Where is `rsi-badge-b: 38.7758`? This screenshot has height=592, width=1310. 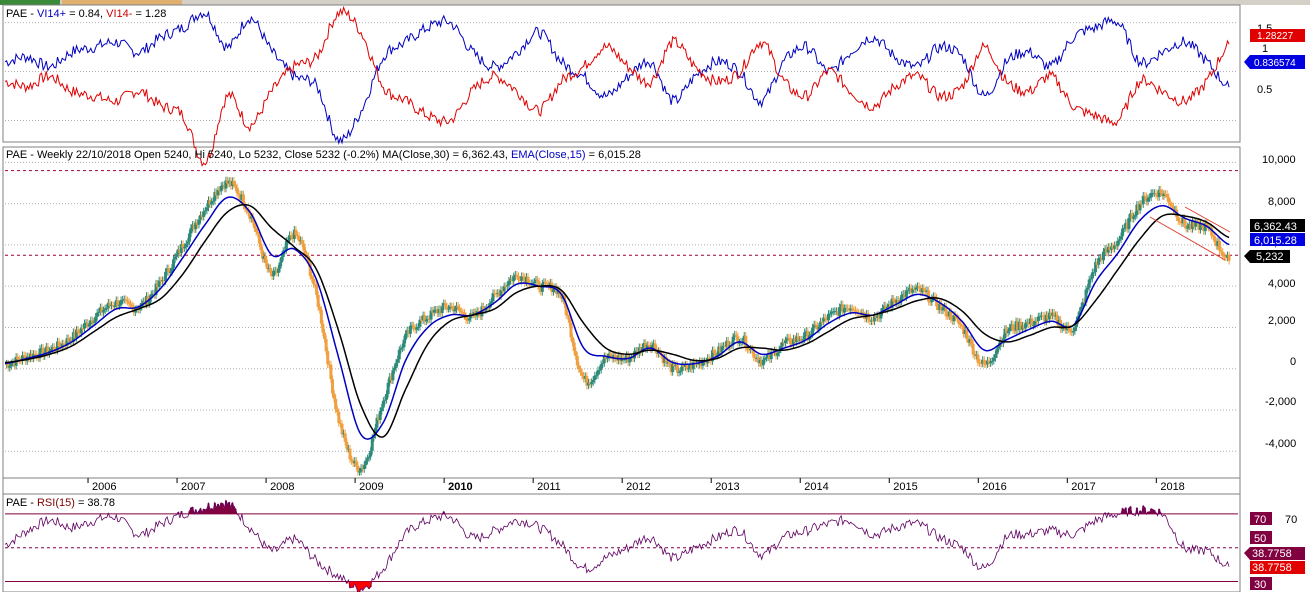
rsi-badge-b: 38.7758 is located at coordinates (1272, 568).